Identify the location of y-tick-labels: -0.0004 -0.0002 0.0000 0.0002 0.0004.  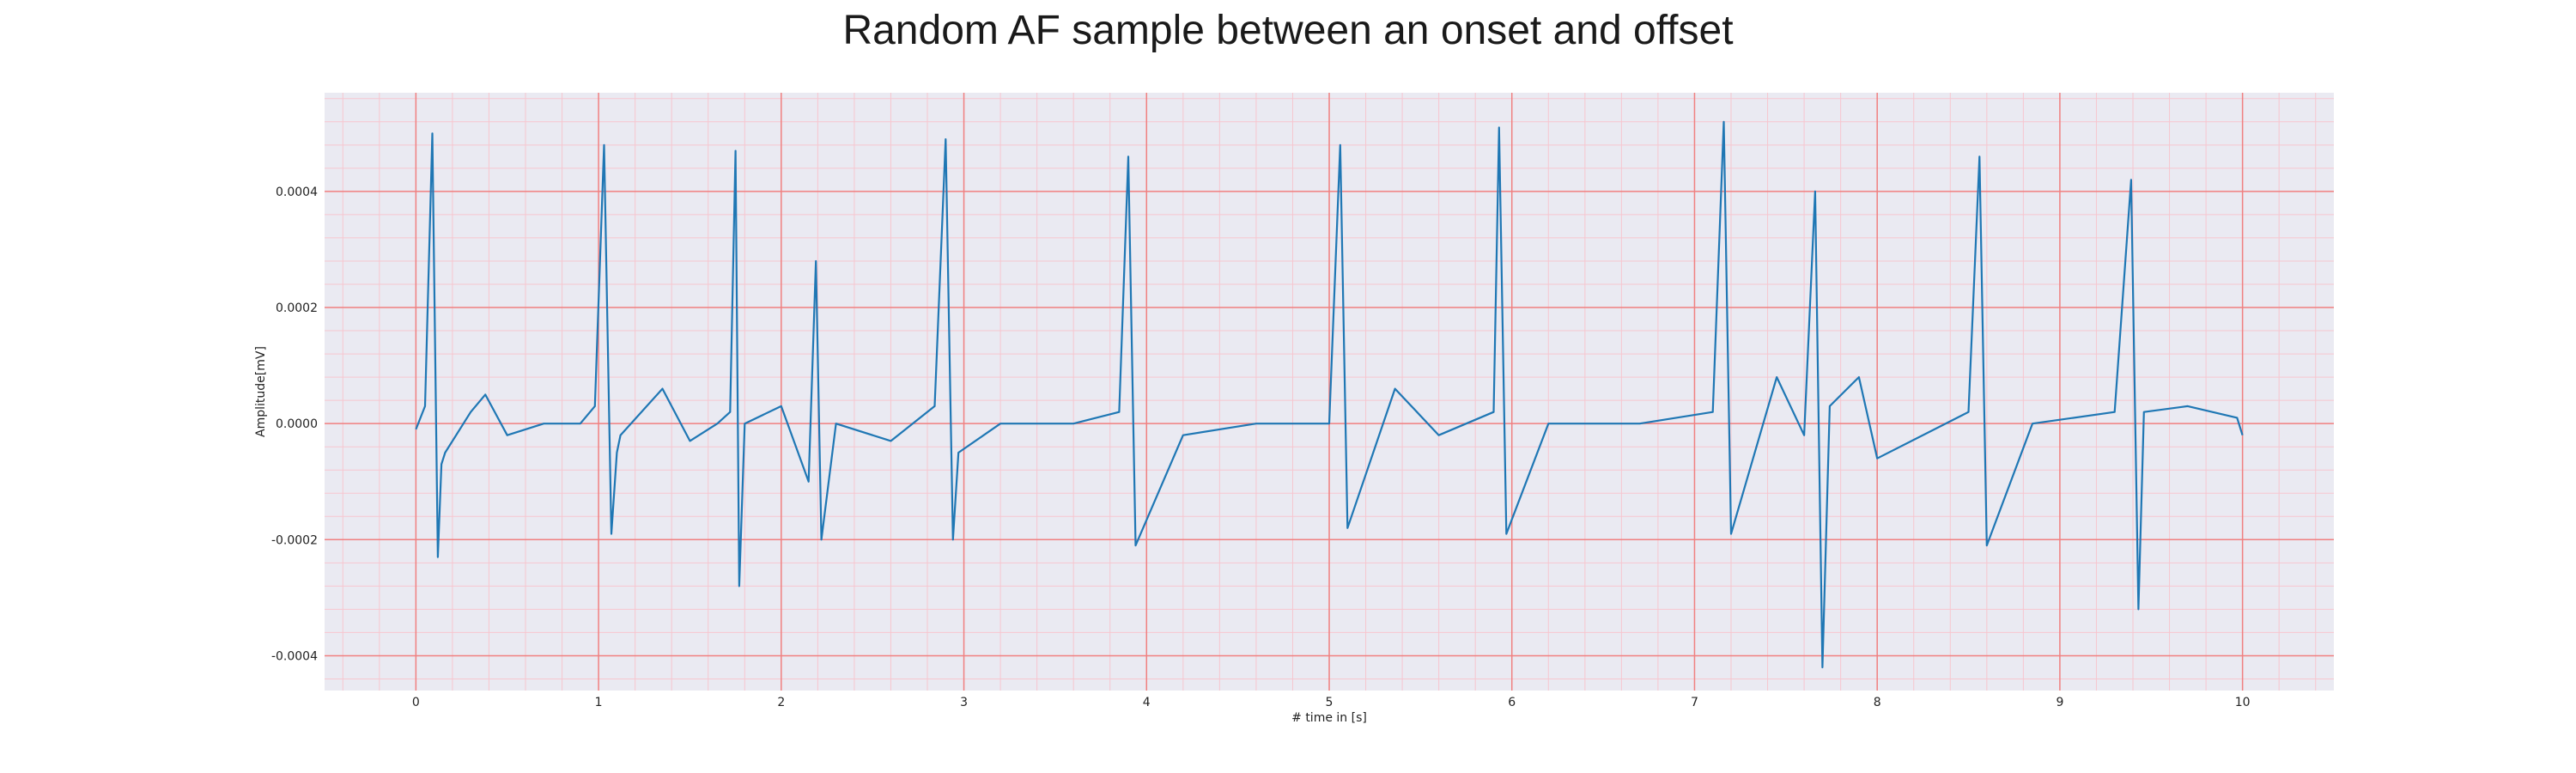
(294, 425).